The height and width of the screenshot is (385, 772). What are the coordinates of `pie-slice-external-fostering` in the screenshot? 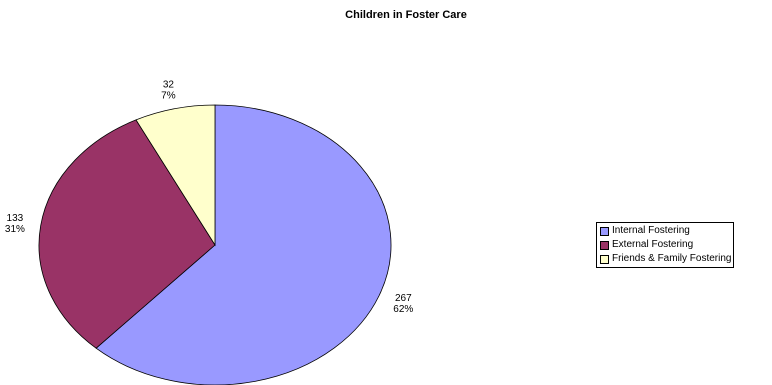 It's located at (127, 234).